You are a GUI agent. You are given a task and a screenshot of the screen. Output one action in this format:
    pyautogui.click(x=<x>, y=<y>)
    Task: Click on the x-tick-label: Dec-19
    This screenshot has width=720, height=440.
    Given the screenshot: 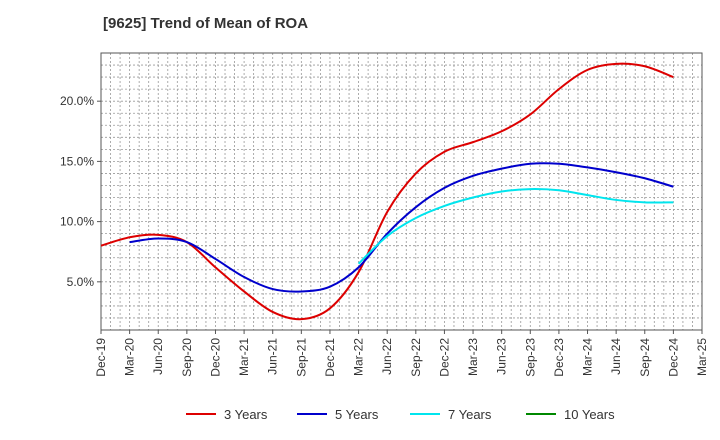 What is the action you would take?
    pyautogui.click(x=101, y=357)
    